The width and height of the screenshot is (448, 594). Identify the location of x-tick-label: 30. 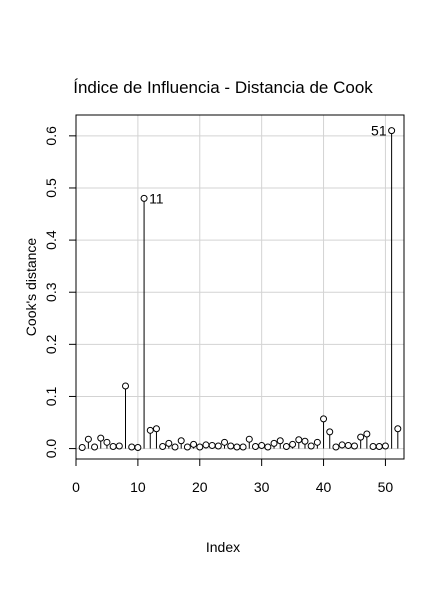
(262, 487).